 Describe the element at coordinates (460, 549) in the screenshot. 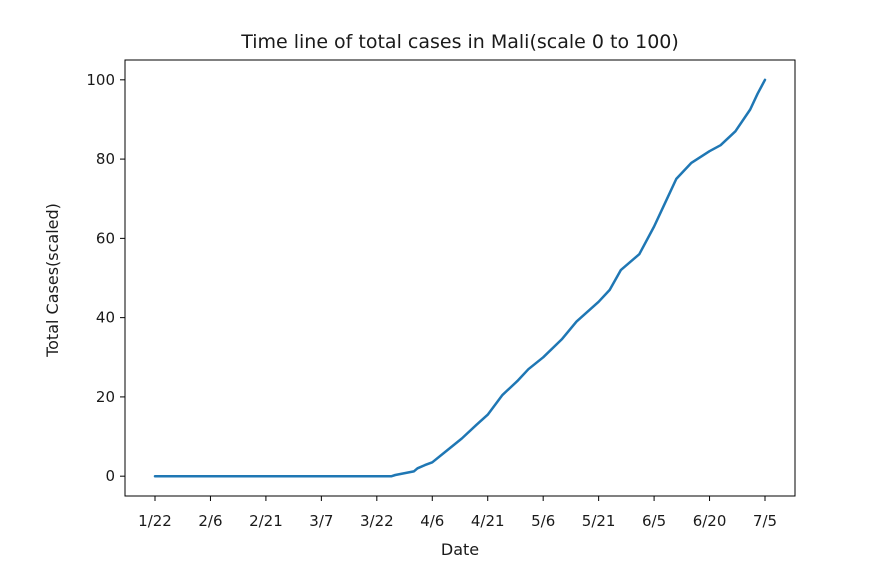

I see `x-axis-label: Date` at that location.